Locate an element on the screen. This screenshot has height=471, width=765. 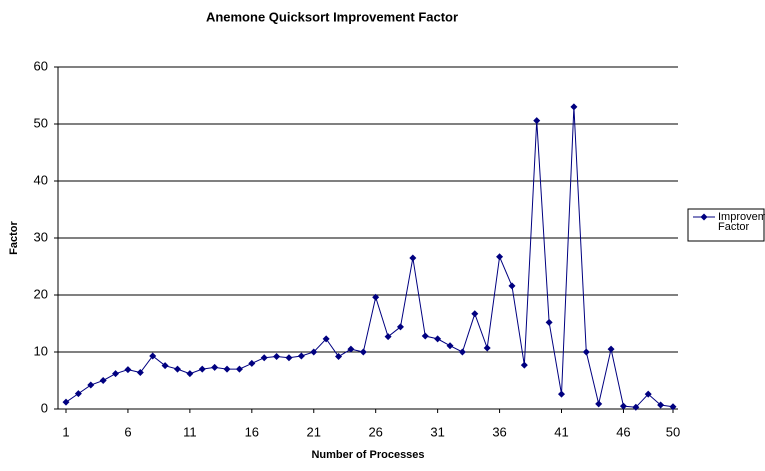
x-tick-label: 31 is located at coordinates (437, 431).